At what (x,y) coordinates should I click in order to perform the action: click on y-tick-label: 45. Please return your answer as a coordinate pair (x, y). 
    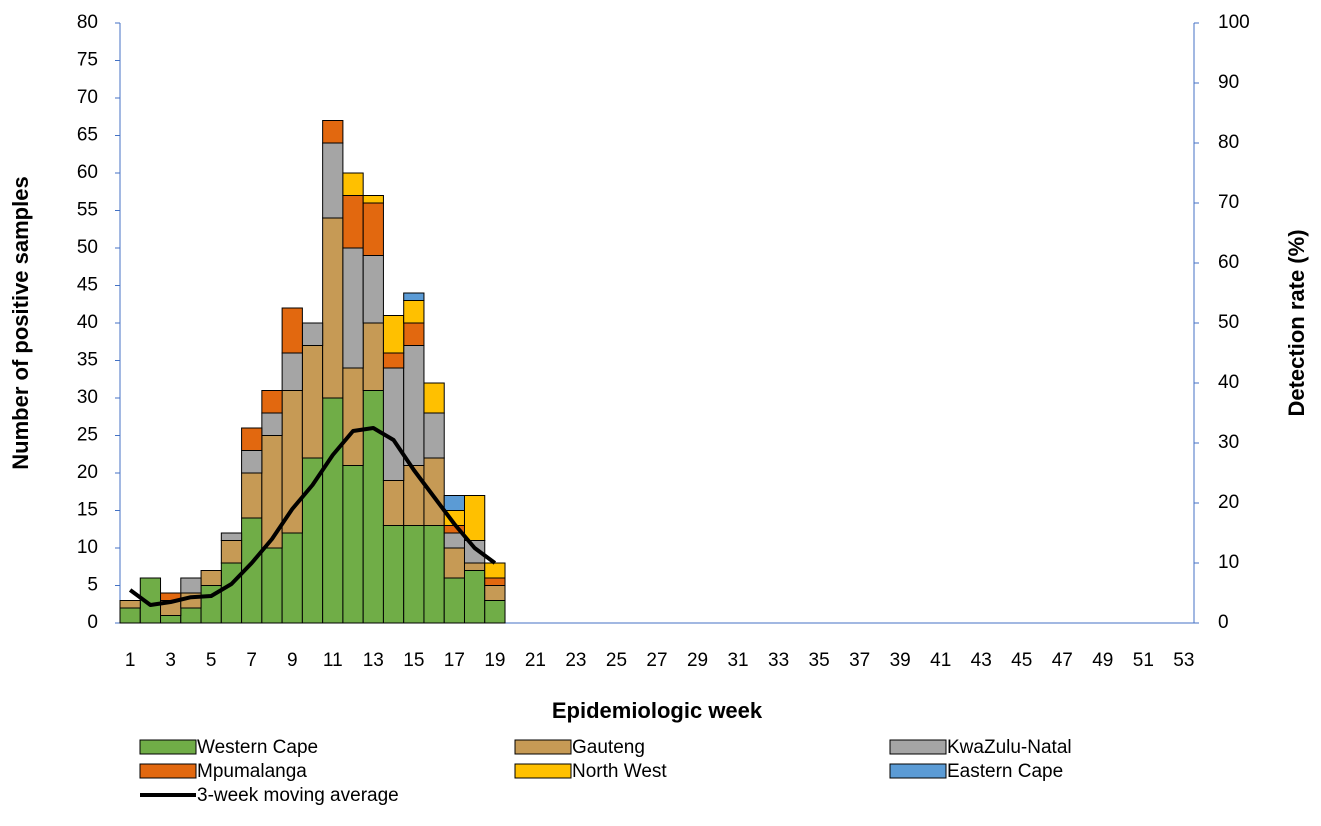
    Looking at the image, I should click on (87, 285).